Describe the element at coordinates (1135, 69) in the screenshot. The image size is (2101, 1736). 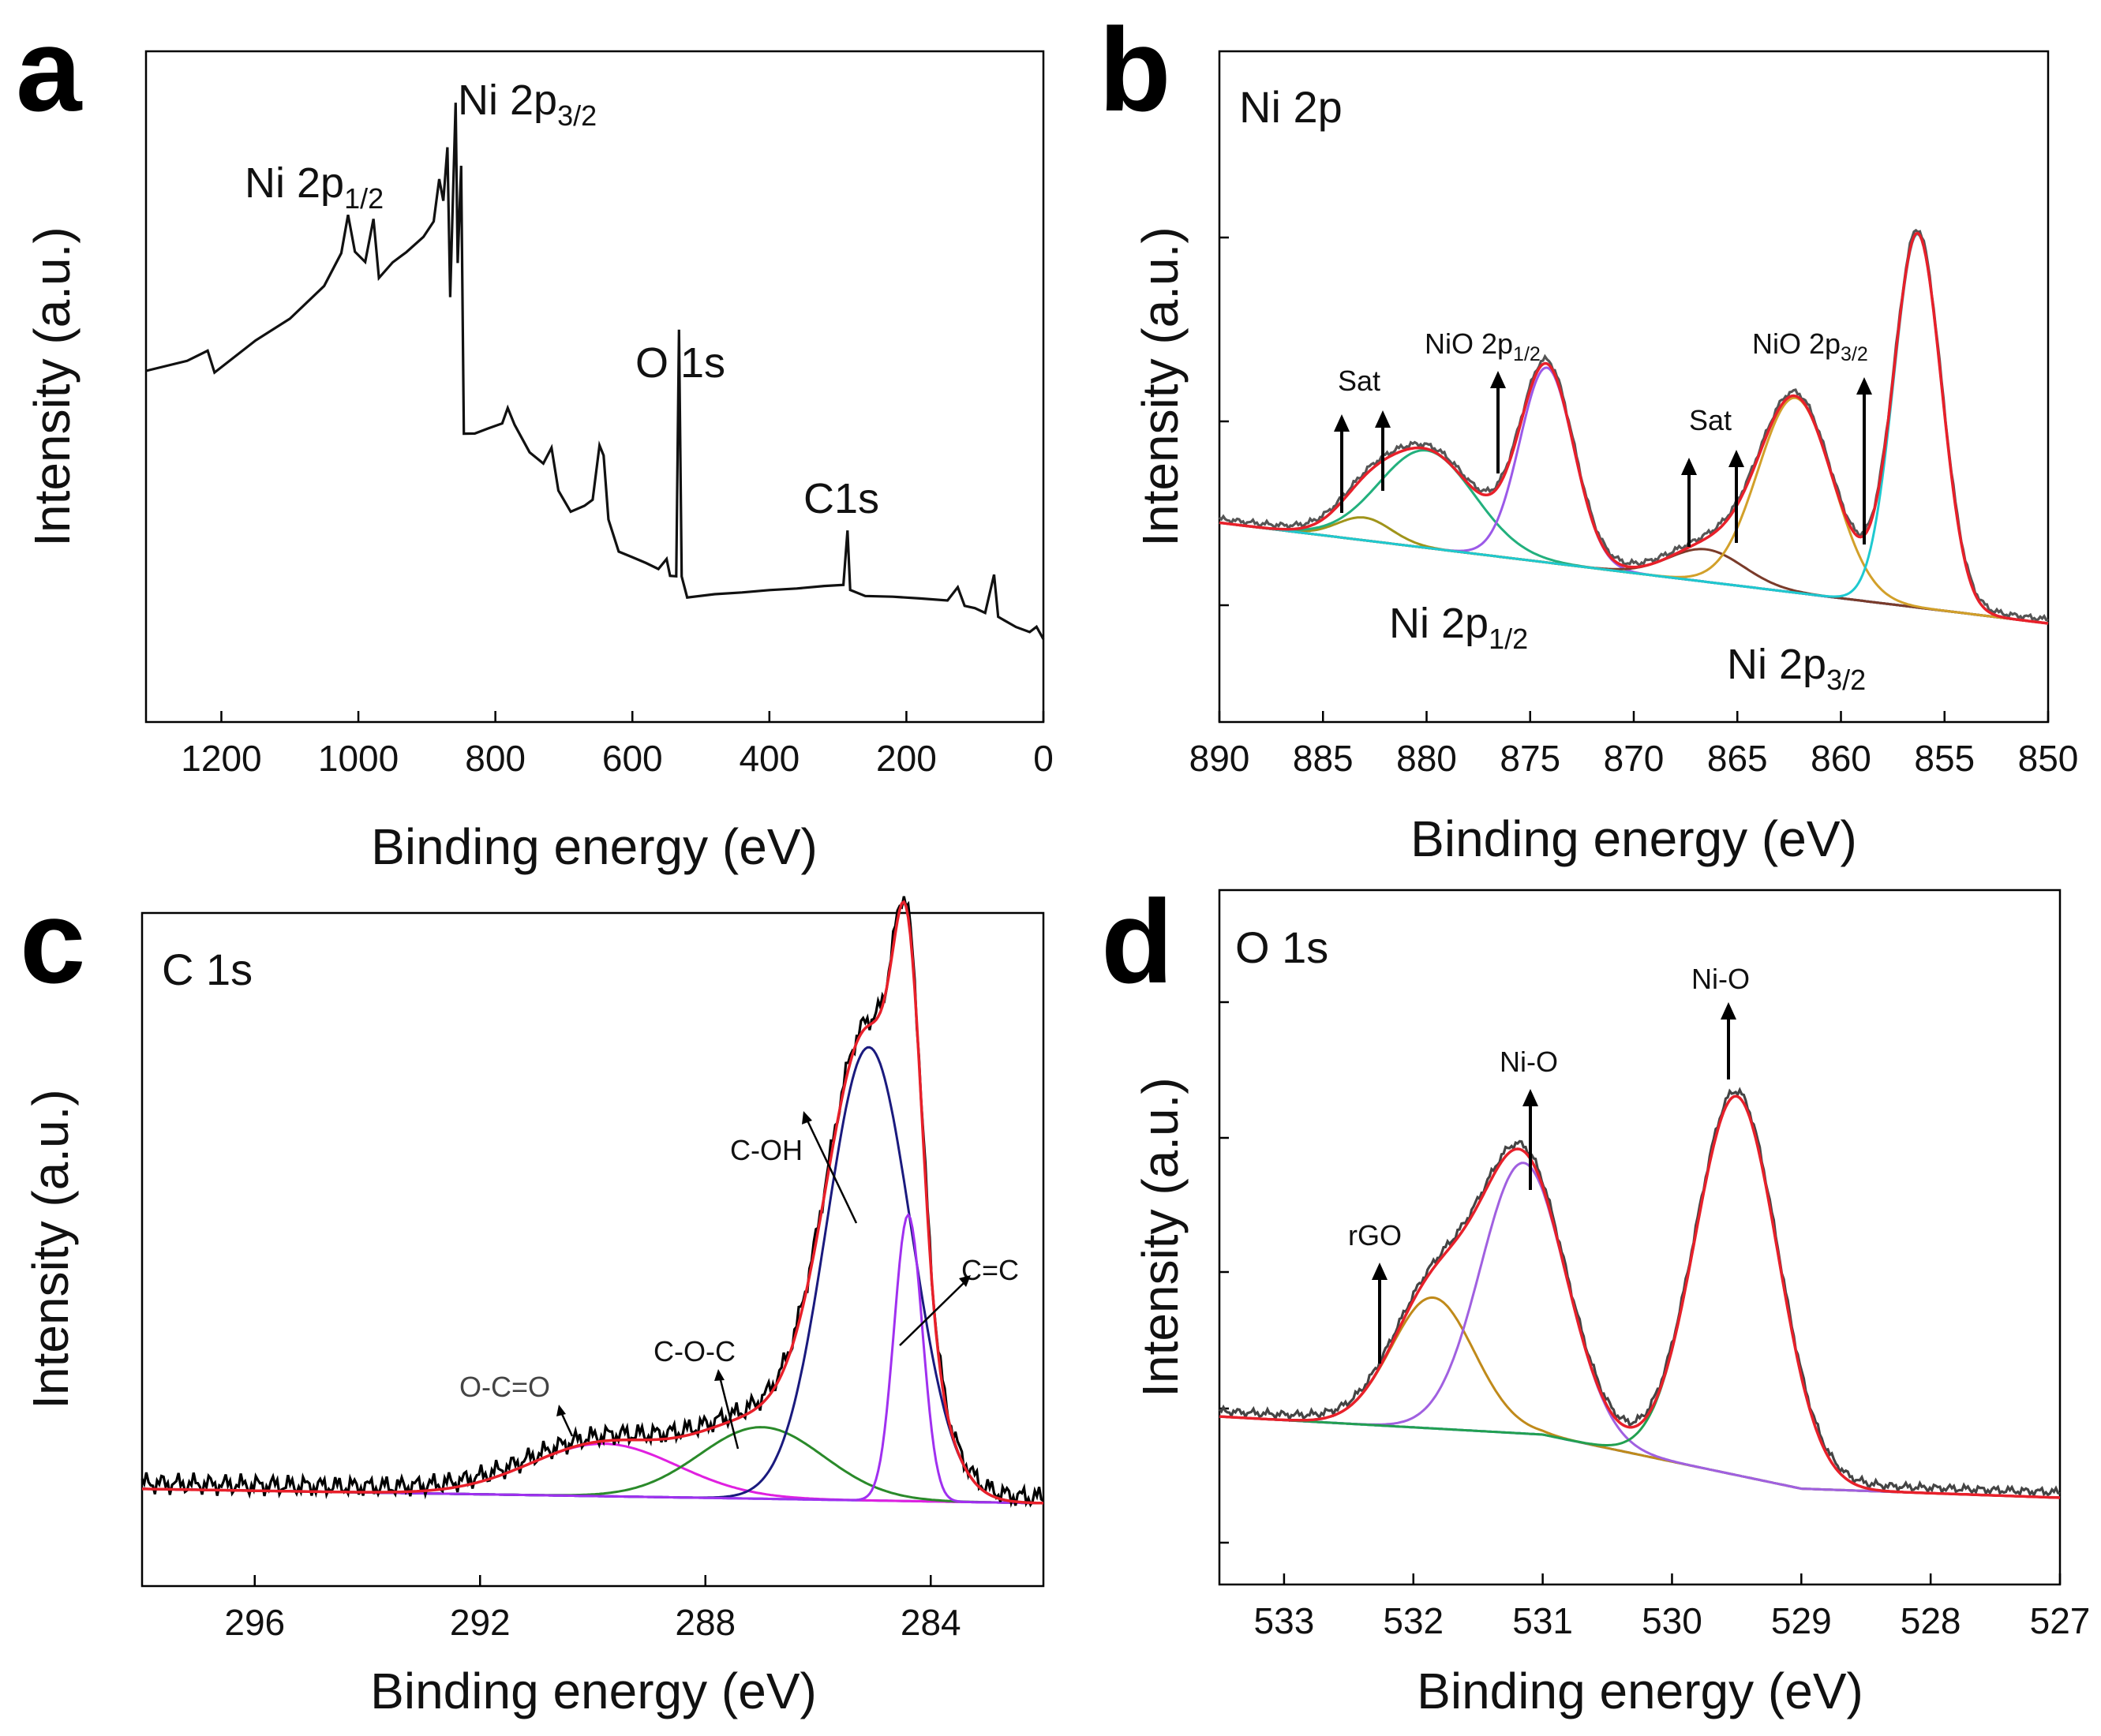
I see `panel-label-b: b` at that location.